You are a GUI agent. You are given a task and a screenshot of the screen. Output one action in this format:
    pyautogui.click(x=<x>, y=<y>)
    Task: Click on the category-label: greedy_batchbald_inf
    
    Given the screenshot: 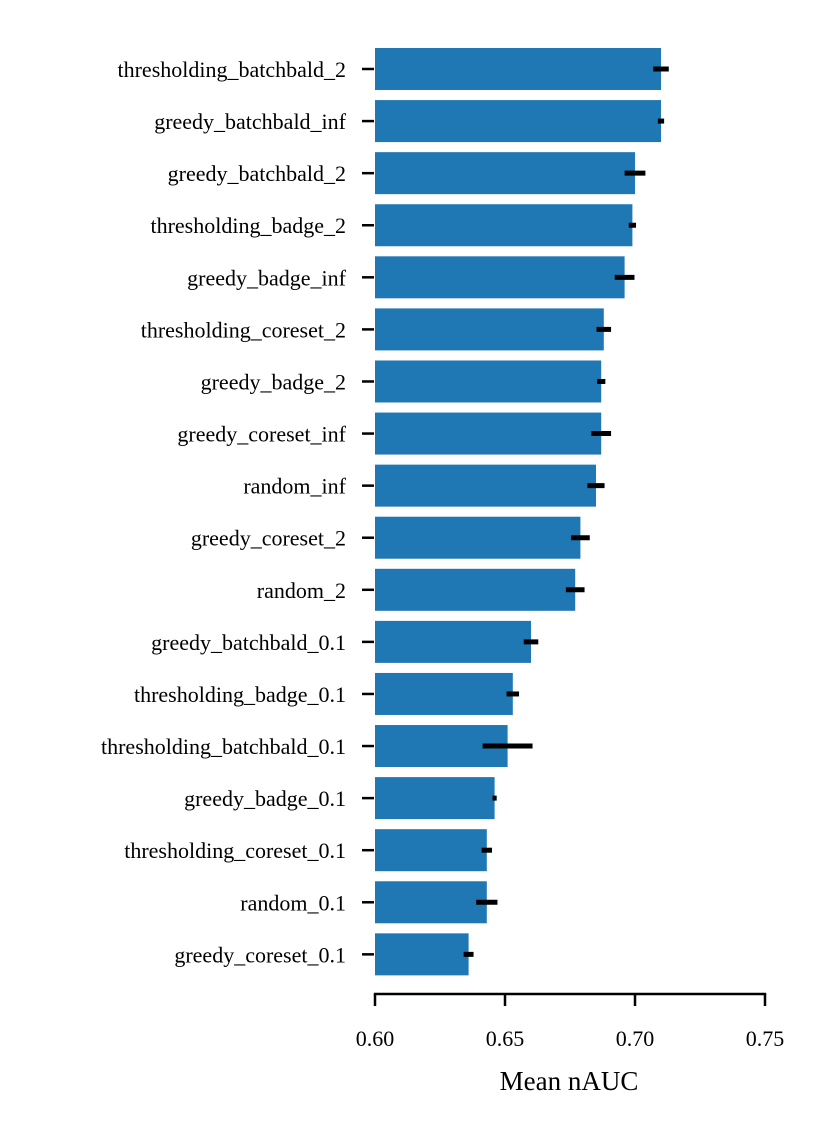 What is the action you would take?
    pyautogui.click(x=250, y=121)
    